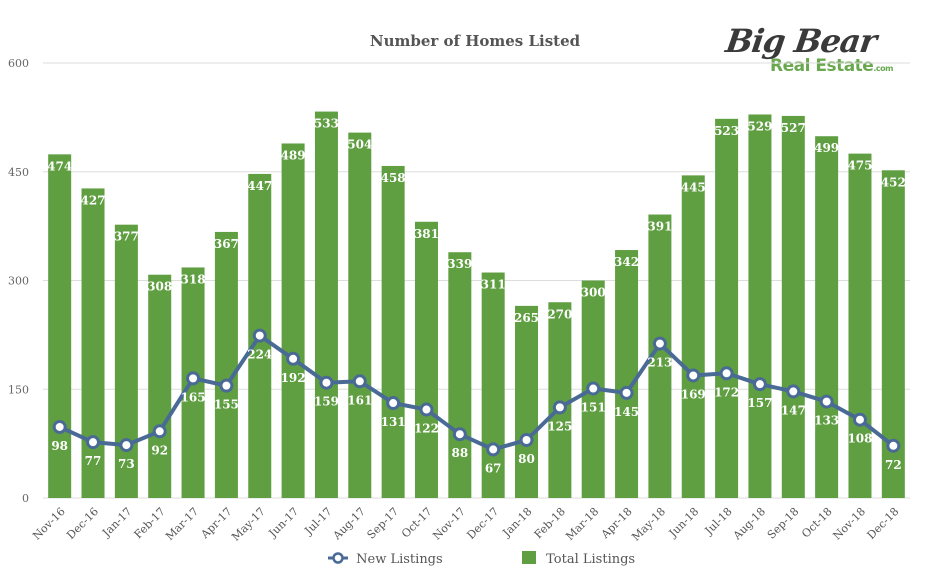 The width and height of the screenshot is (931, 583). What do you see at coordinates (93, 461) in the screenshot?
I see `point-value-label: 77` at bounding box center [93, 461].